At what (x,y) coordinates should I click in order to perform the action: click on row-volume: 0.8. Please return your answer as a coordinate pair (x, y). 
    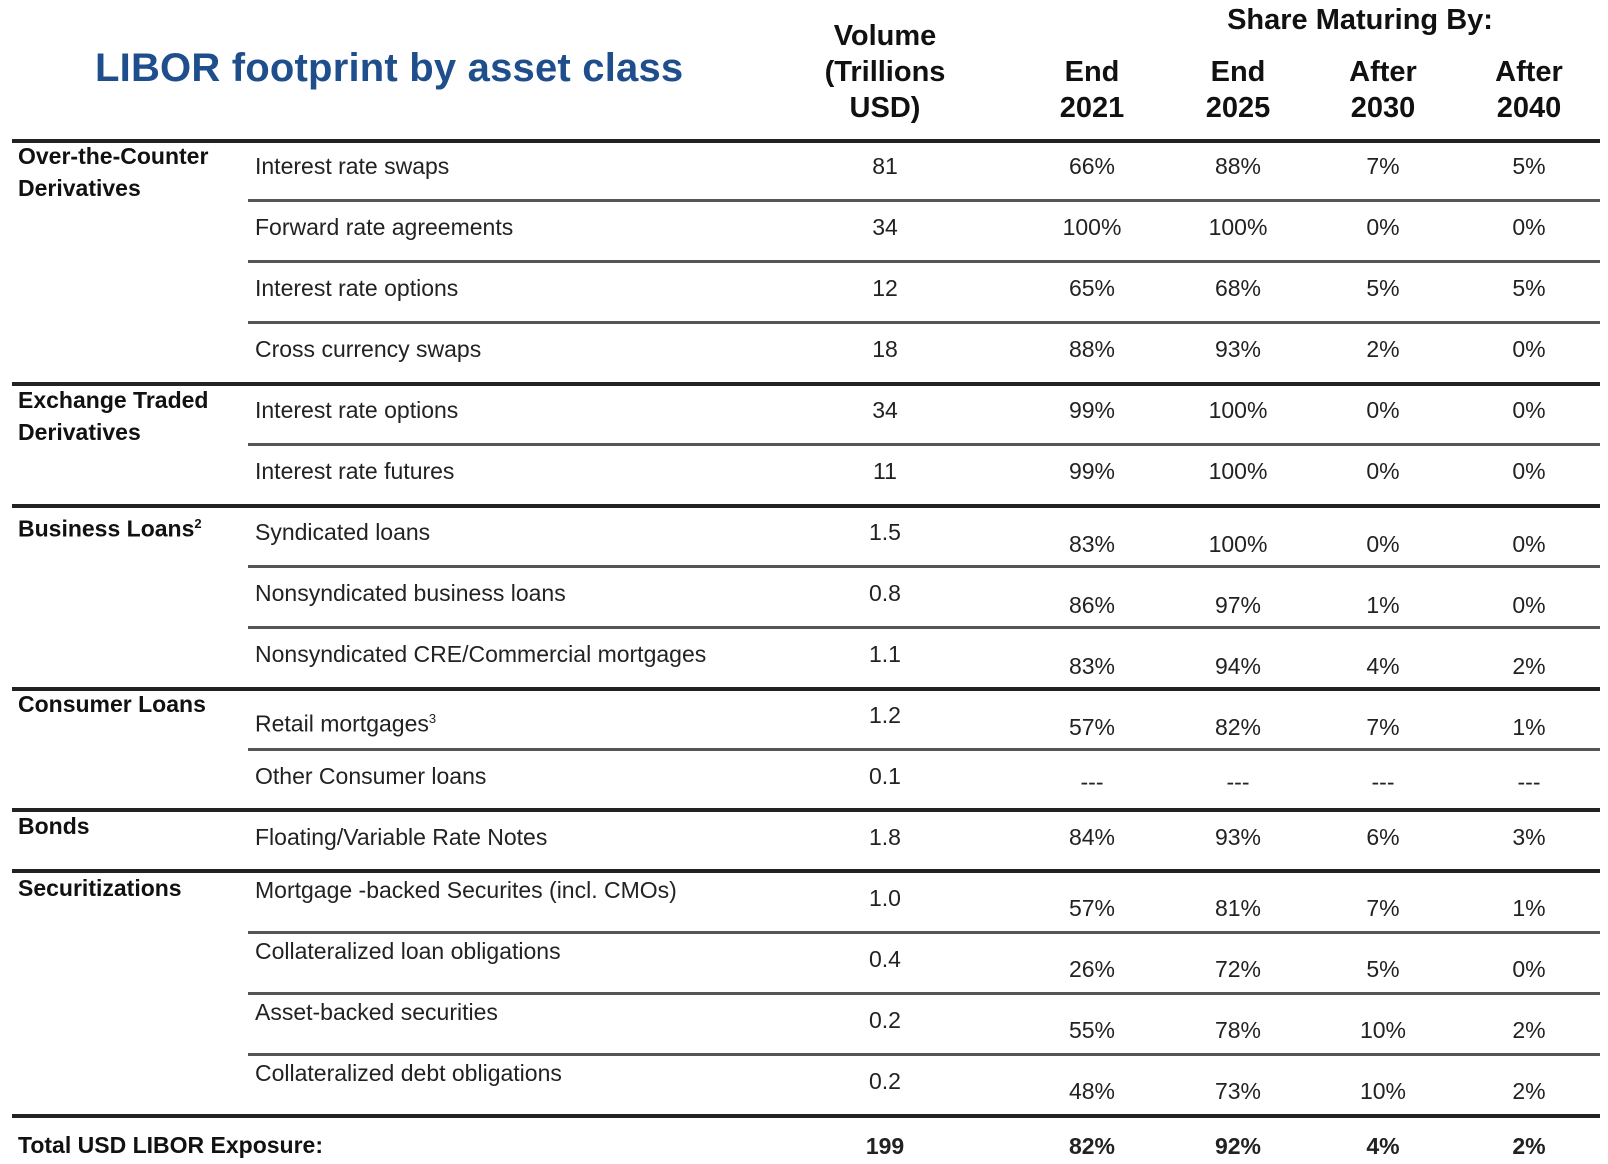
    Looking at the image, I should click on (885, 593).